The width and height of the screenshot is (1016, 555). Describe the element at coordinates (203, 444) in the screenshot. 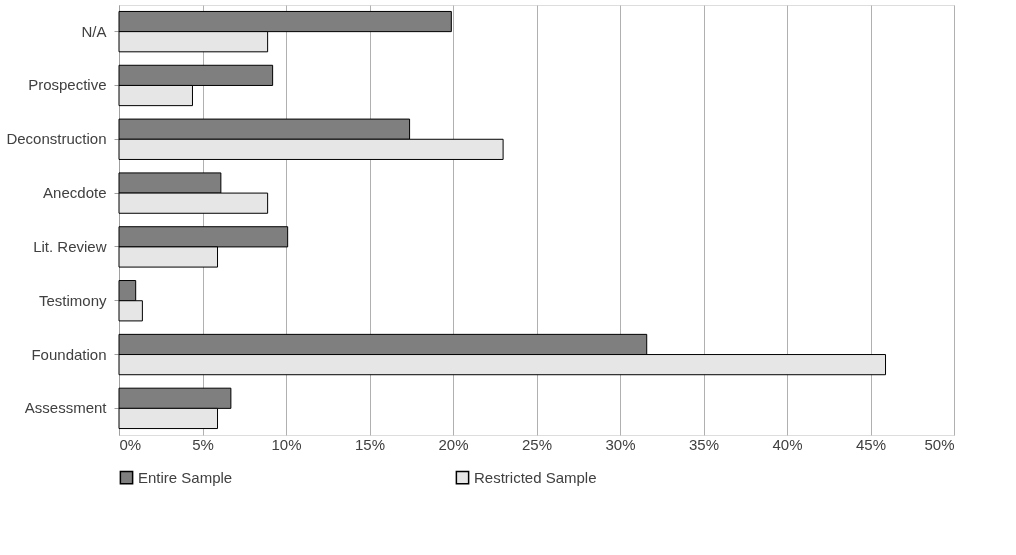

I see `x-tick-label: 5%` at that location.